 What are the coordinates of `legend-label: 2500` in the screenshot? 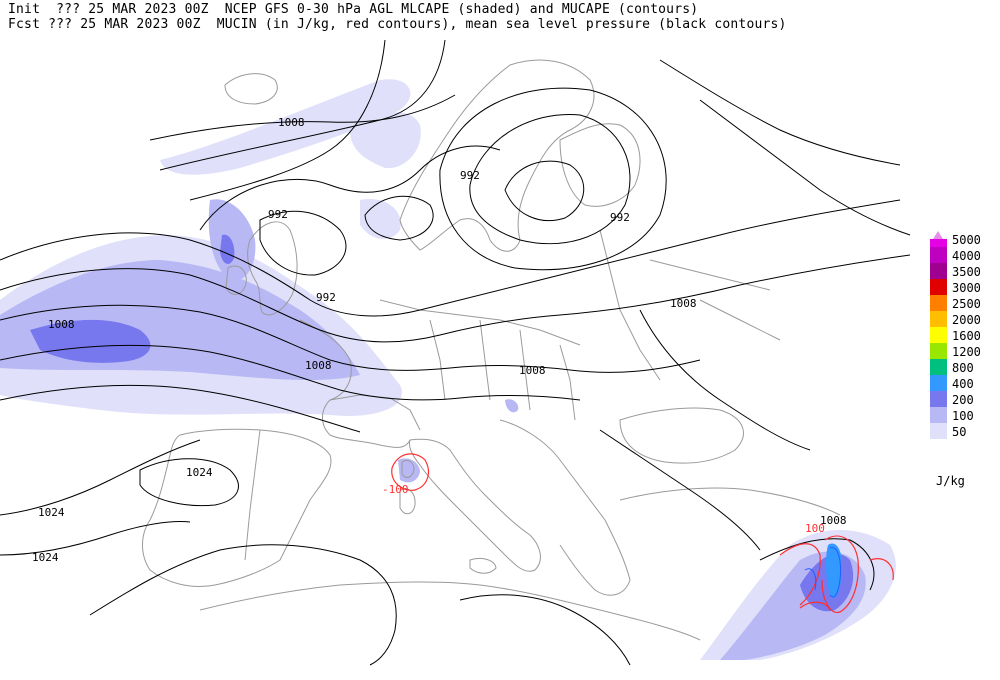 It's located at (966, 304).